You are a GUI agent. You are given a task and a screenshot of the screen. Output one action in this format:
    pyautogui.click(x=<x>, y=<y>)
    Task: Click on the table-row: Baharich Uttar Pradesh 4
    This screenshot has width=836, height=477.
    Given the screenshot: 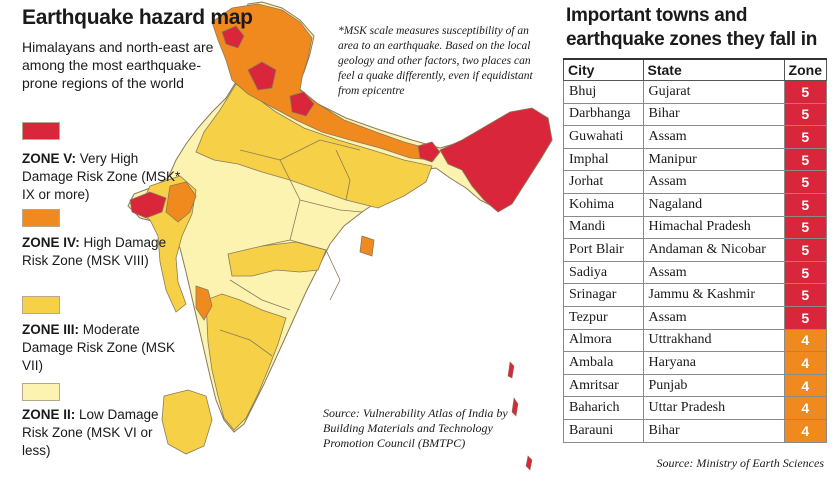 What is the action you would take?
    pyautogui.click(x=695, y=408)
    